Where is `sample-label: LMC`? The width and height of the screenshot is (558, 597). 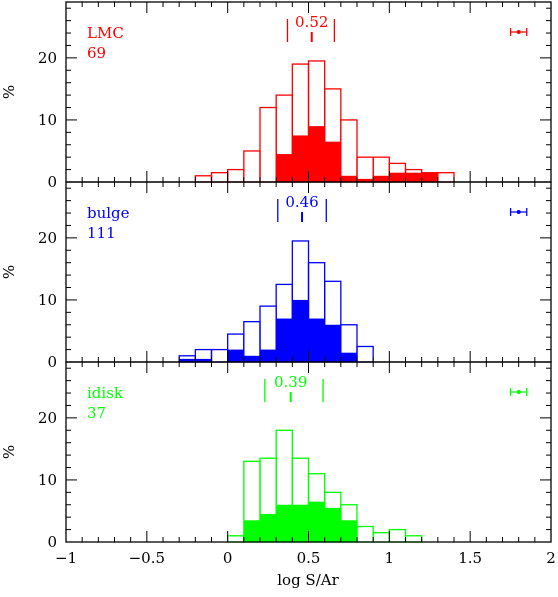
sample-label: LMC is located at coordinates (105, 33).